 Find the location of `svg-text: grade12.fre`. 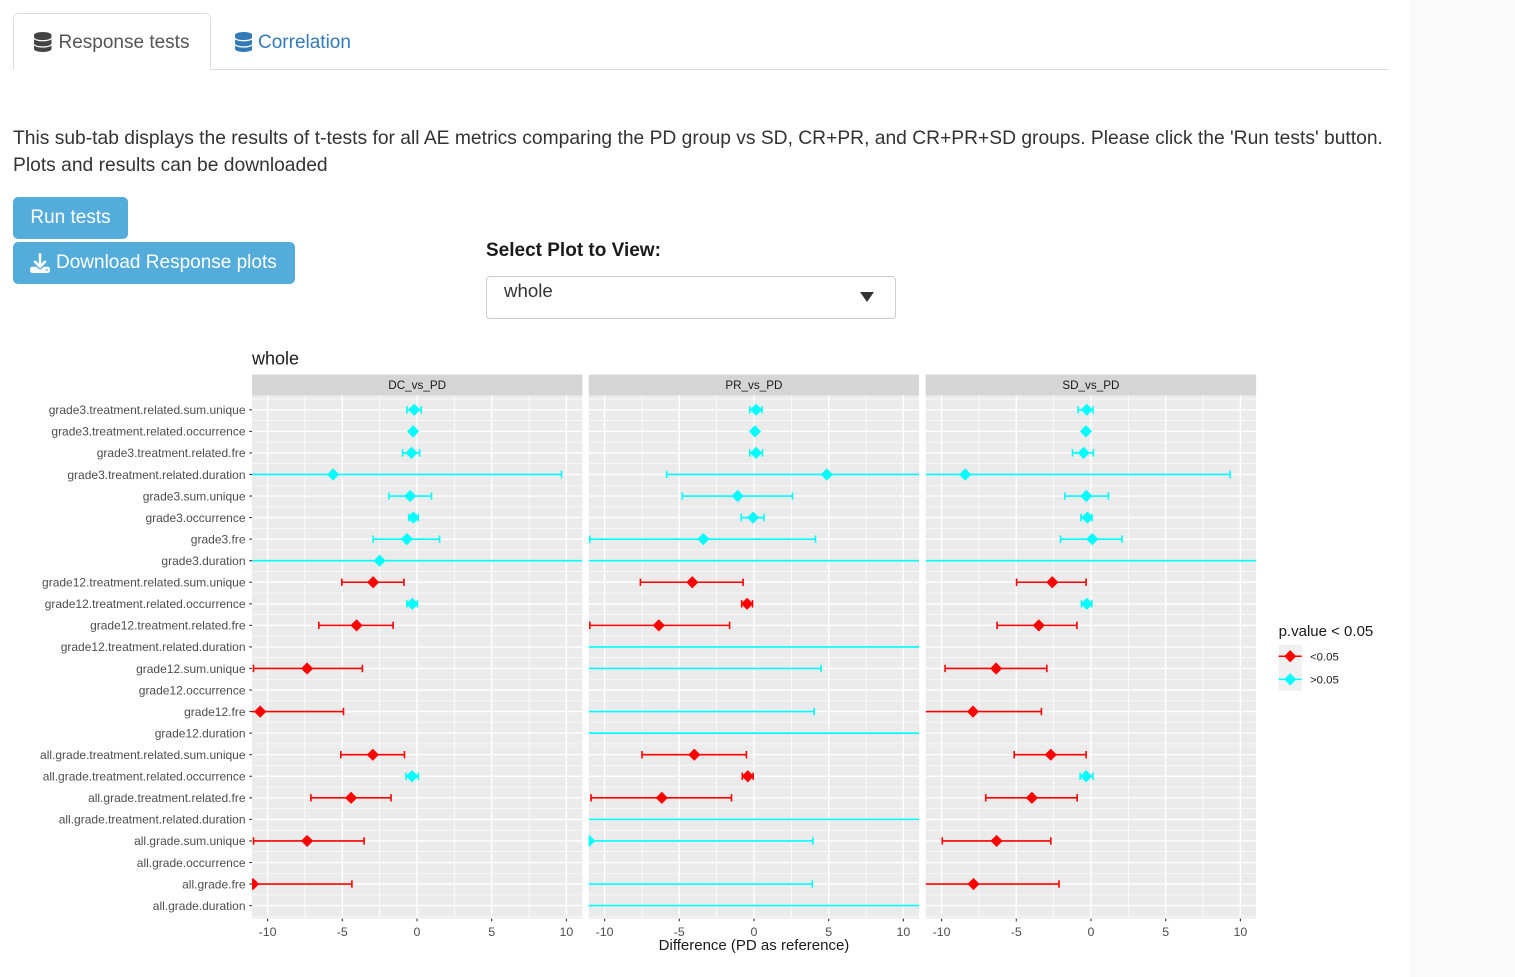

svg-text: grade12.fre is located at coordinates (215, 712).